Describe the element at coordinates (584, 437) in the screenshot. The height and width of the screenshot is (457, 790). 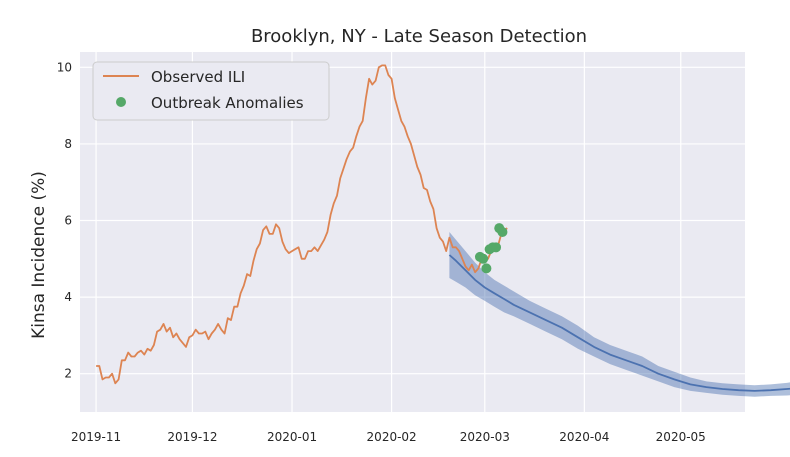
I see `x-tick-label: 2020-04` at that location.